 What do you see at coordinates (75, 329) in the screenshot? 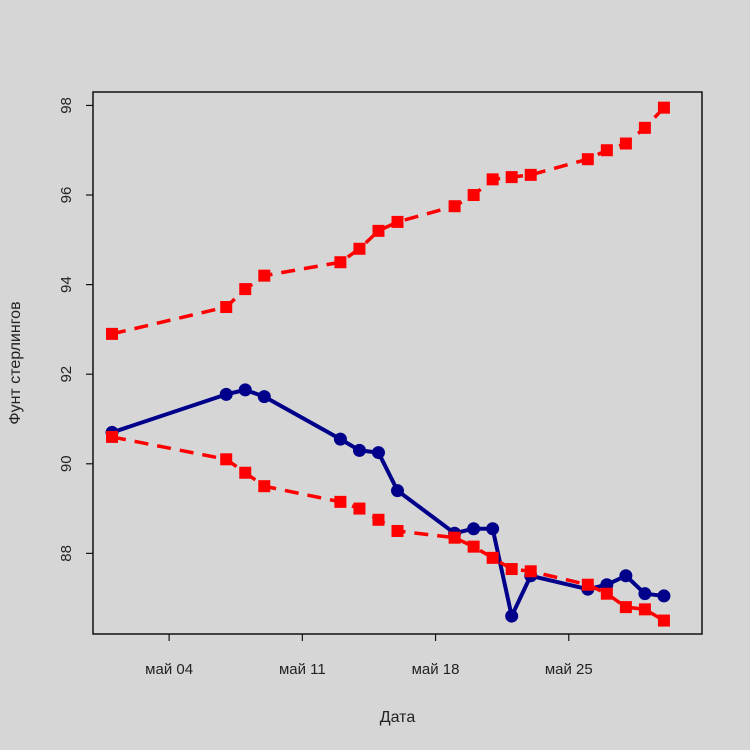
I see `y-axis: 88 90 92 94 96 98` at bounding box center [75, 329].